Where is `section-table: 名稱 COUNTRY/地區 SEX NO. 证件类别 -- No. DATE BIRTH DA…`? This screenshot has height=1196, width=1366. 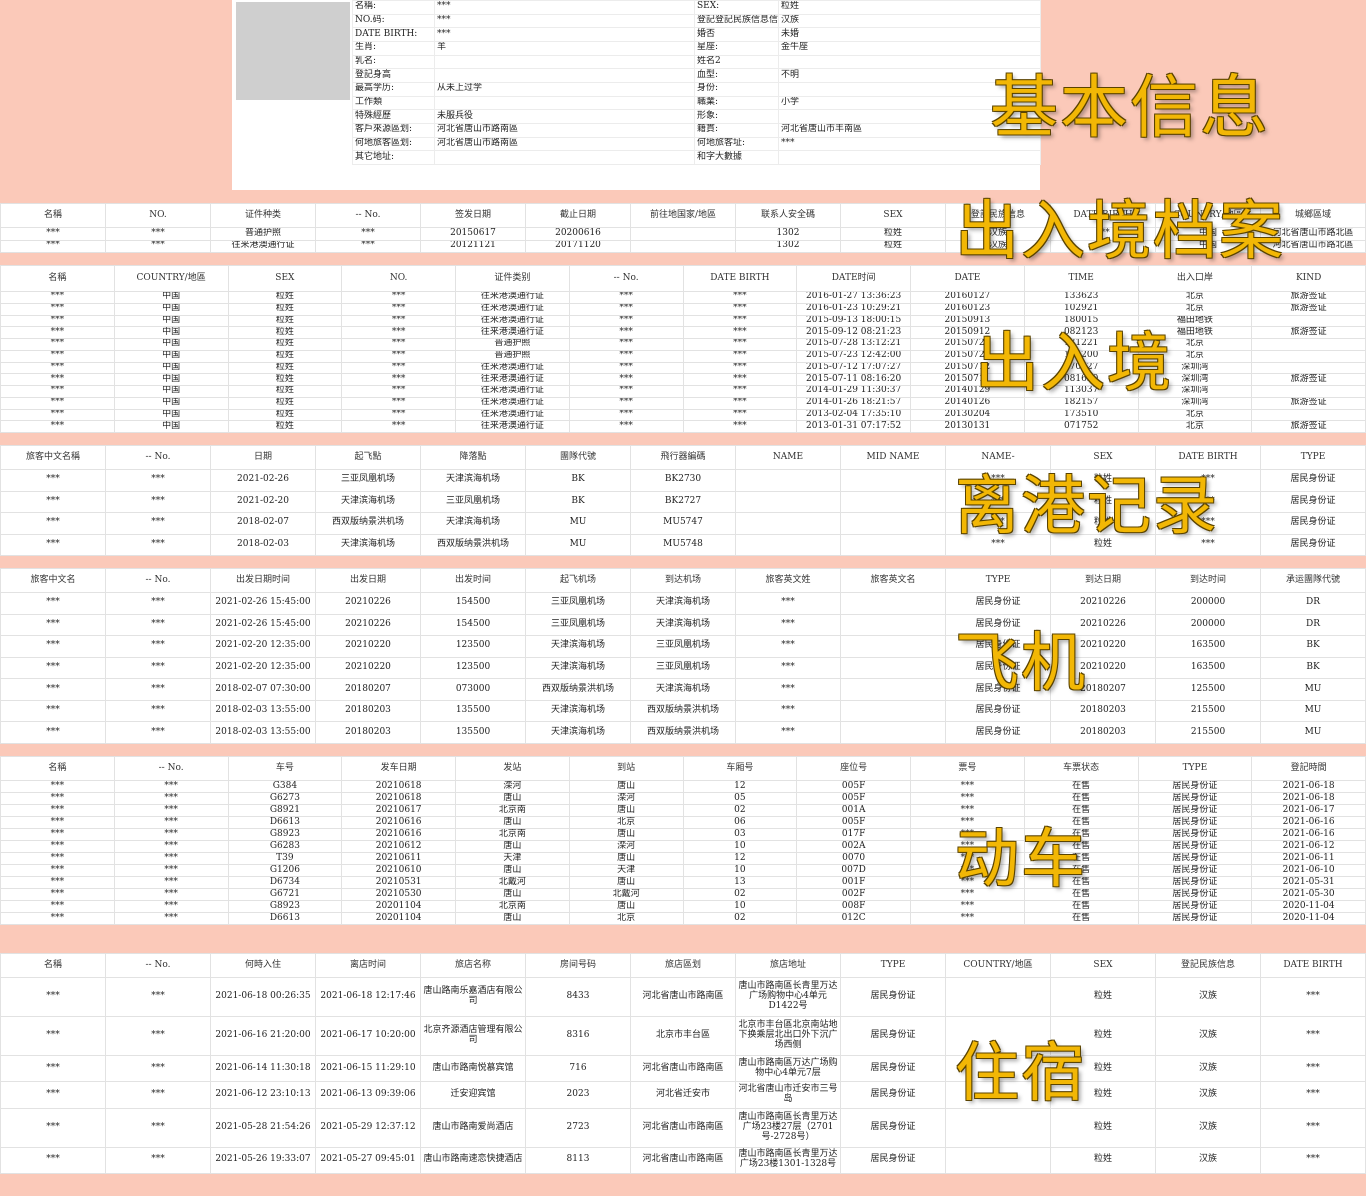 section-table: 名稱 COUNTRY/地區 SEX NO. 证件类别 -- No. DATE BIRTH DA… is located at coordinates (683, 349).